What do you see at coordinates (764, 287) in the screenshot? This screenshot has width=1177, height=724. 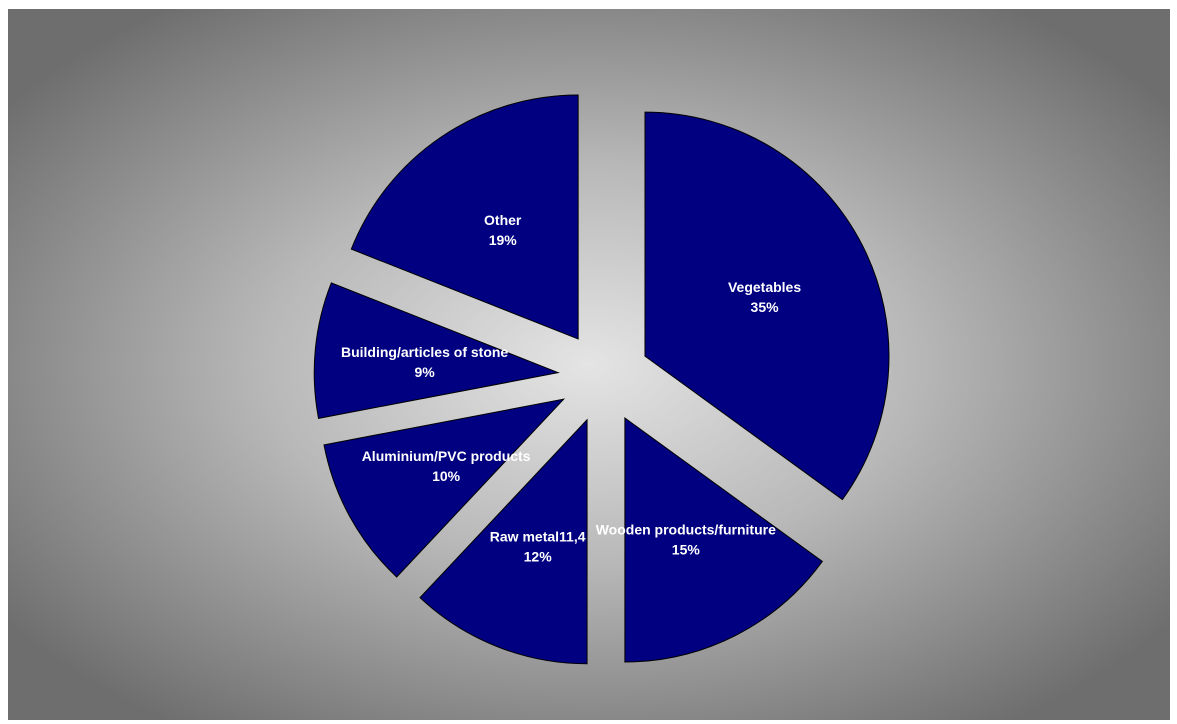 I see `slice-label-vegetables: Vegetables` at bounding box center [764, 287].